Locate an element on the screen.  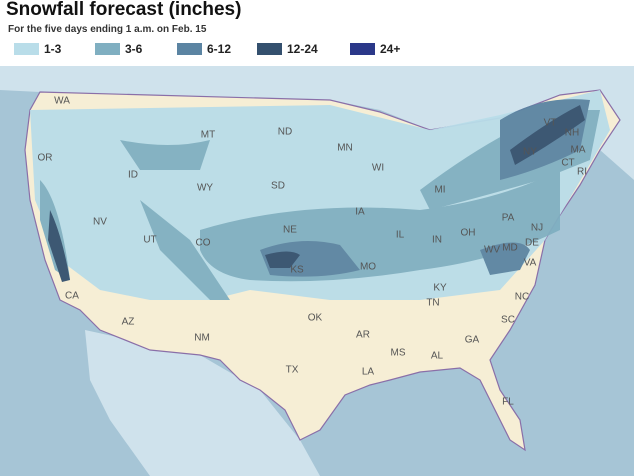
state-label: MD is located at coordinates (510, 248).